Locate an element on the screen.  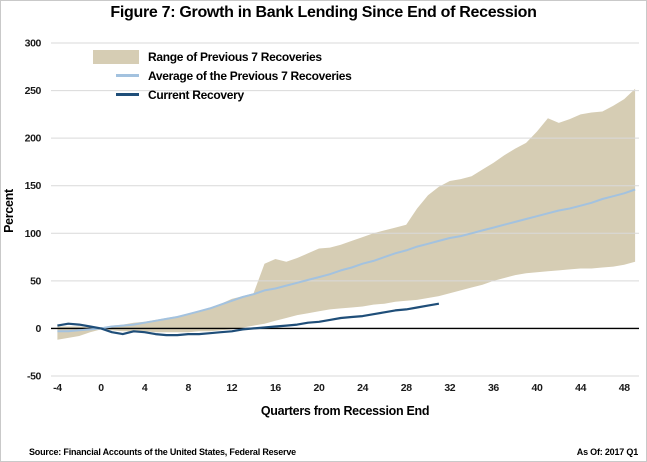
x-tick-label: 28 is located at coordinates (406, 388).